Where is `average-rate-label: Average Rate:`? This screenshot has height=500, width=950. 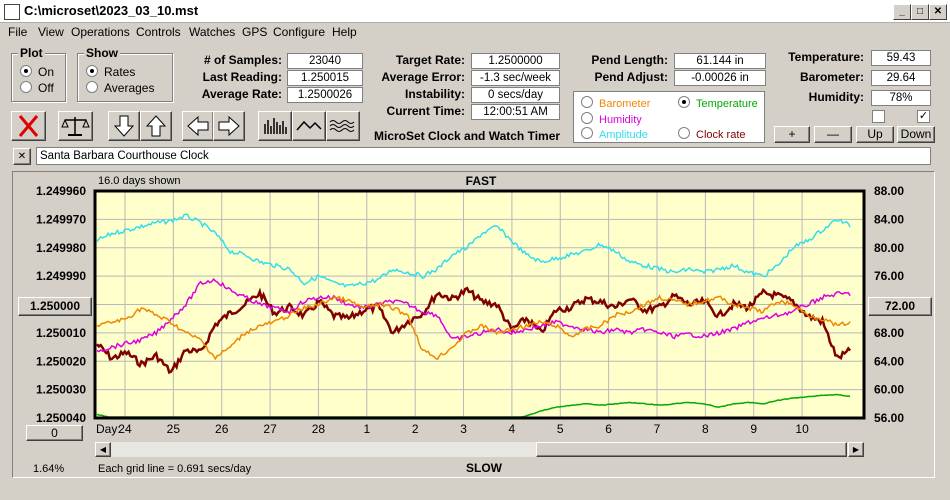 average-rate-label: Average Rate: is located at coordinates (241, 94).